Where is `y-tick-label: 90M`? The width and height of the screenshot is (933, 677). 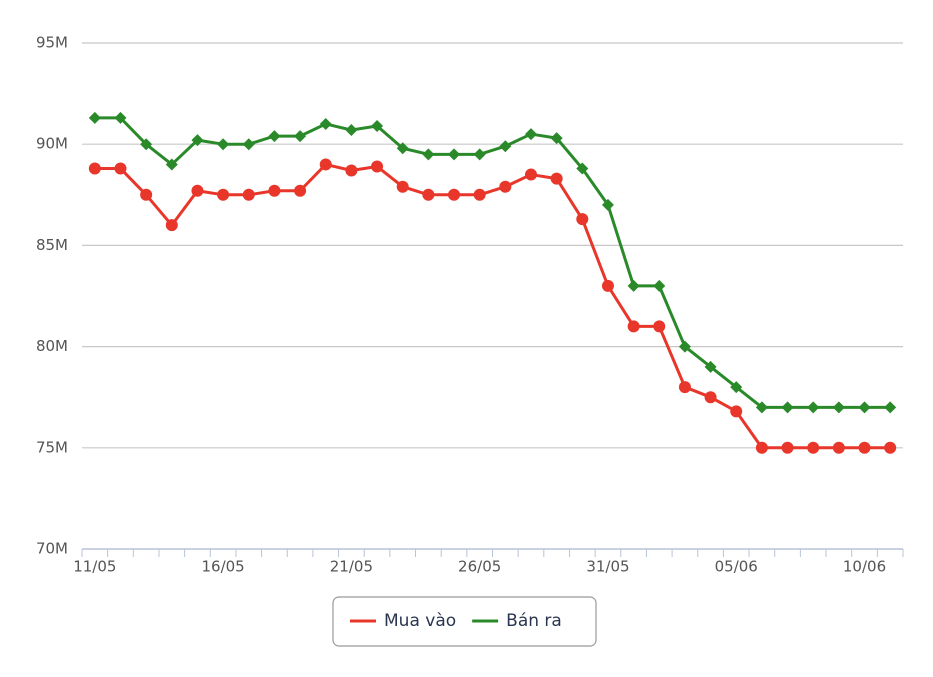
y-tick-label: 90M is located at coordinates (52, 144).